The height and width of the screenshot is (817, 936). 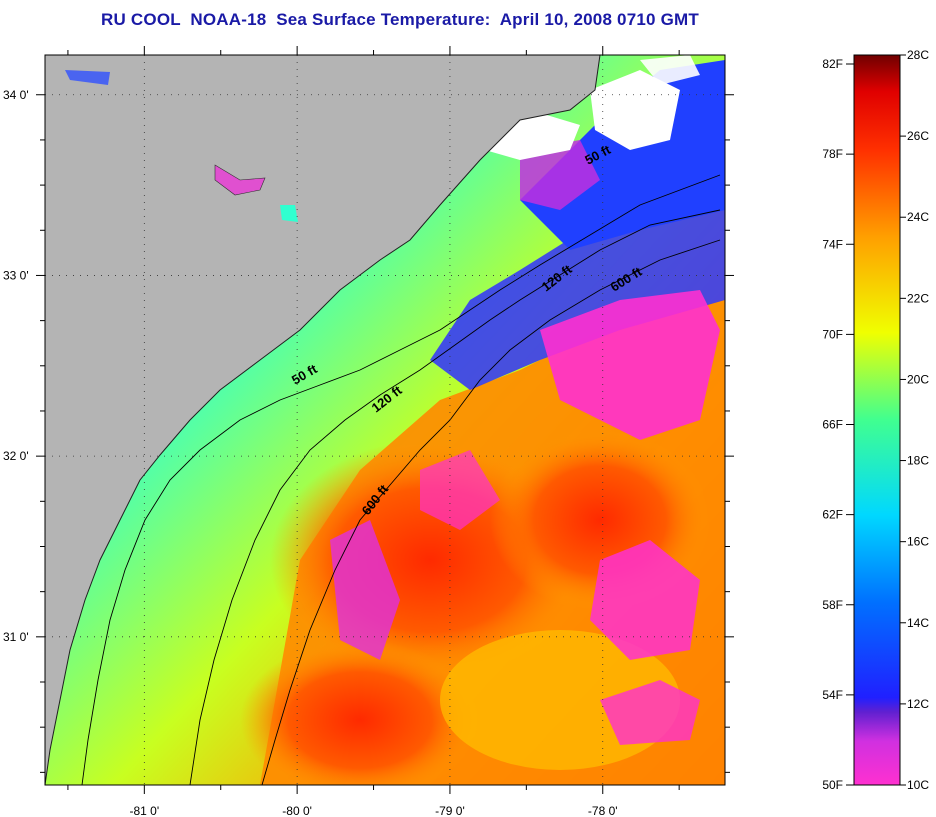 I want to click on colorbar-label-c: 10C, so click(x=918, y=785).